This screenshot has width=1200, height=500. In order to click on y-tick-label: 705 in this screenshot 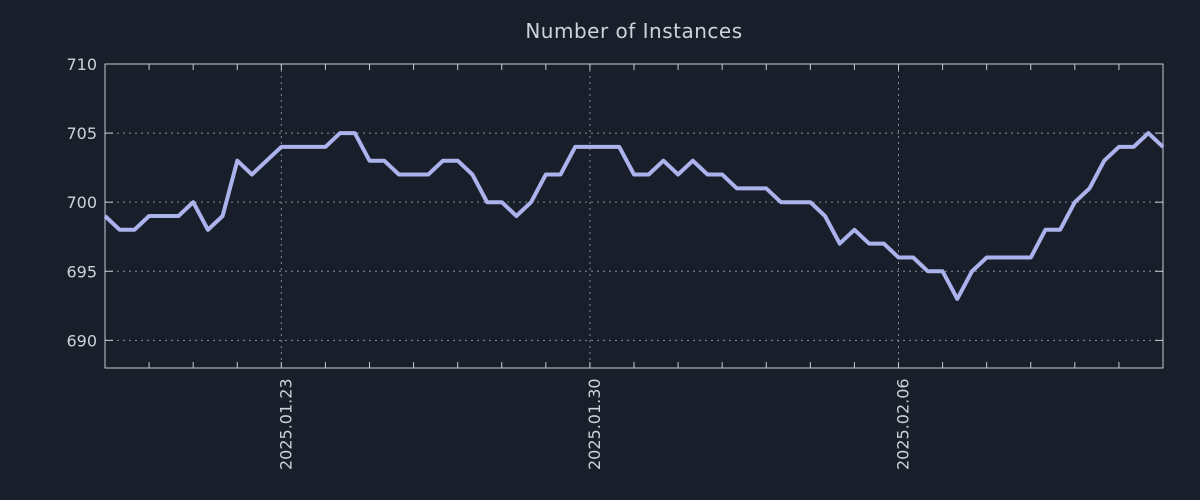, I will do `click(81, 133)`.